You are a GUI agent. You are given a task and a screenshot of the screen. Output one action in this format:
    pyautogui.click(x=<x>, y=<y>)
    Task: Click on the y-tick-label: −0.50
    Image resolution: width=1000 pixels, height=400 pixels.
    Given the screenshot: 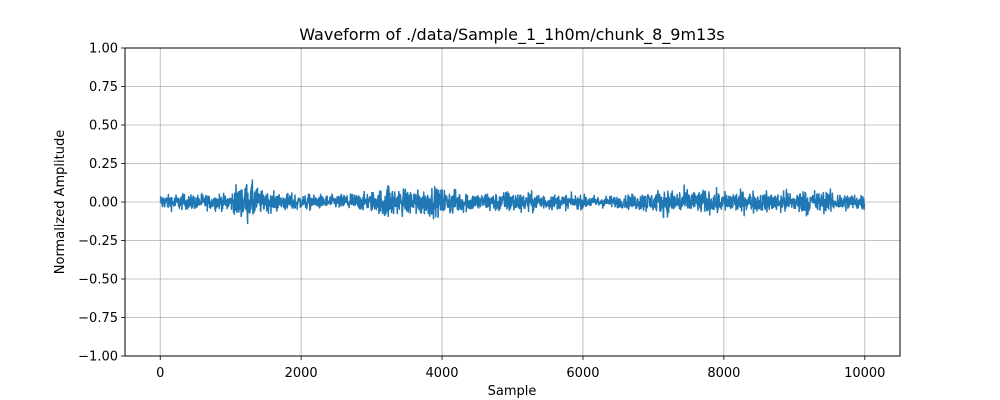 What is the action you would take?
    pyautogui.click(x=98, y=280)
    